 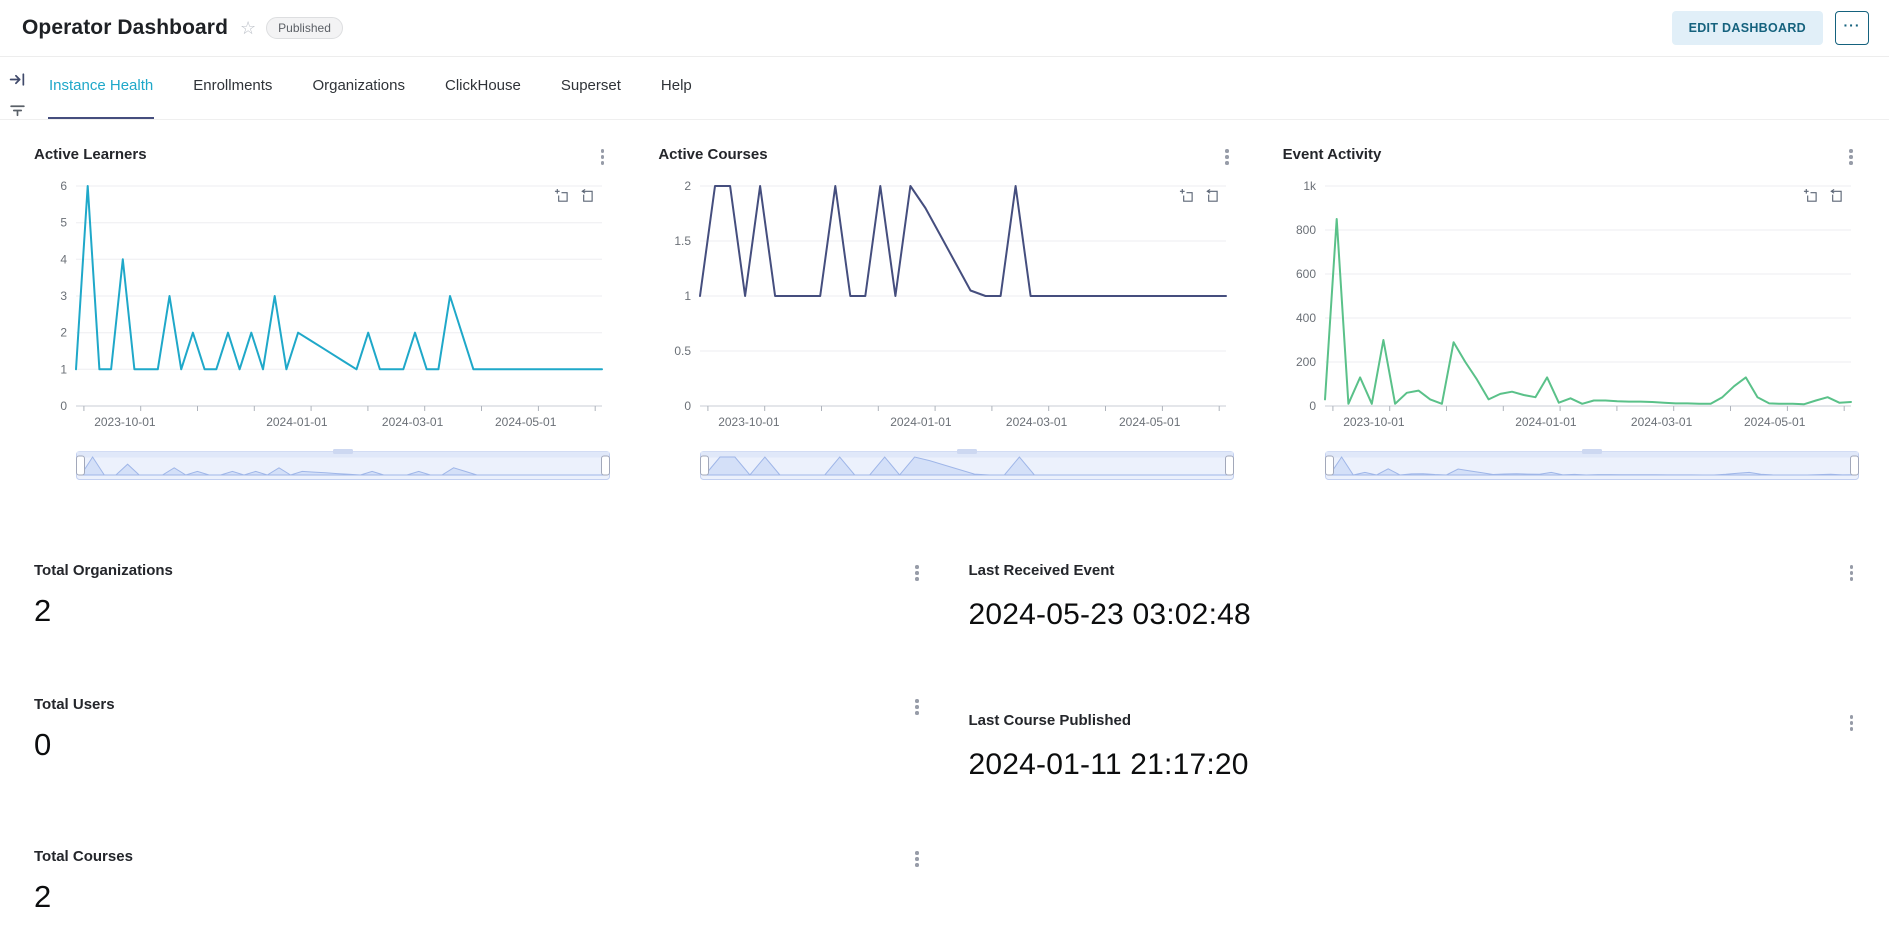 I want to click on metric-header: Last Received Event, so click(x=1414, y=572).